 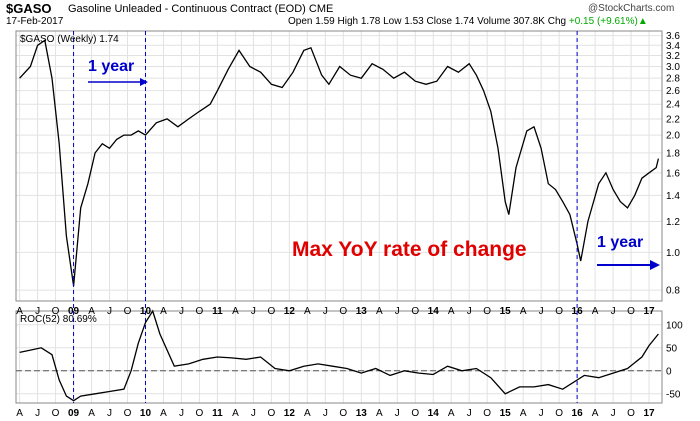 I want to click on roc-x-tick-label: 12, so click(x=290, y=413).